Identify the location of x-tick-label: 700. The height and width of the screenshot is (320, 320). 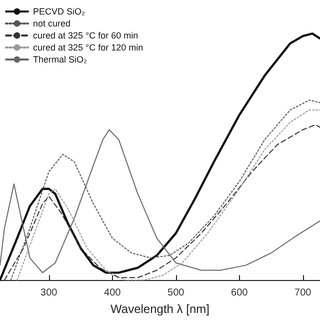
(303, 293).